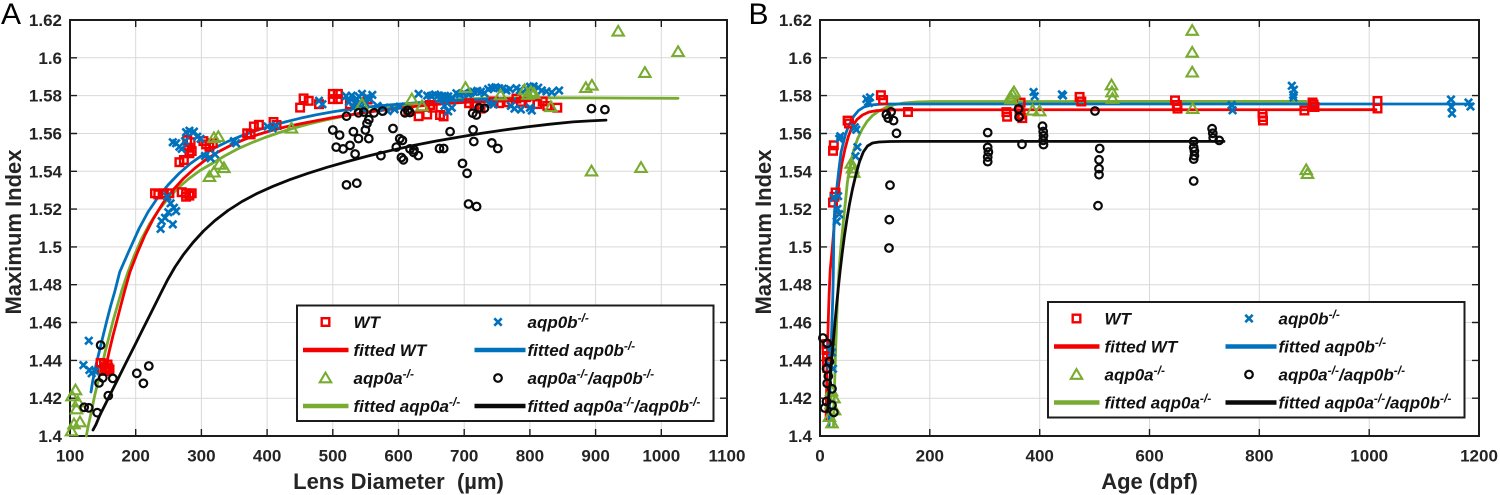  What do you see at coordinates (398, 481) in the screenshot?
I see `svg-text: Lens Diameter (µm)` at bounding box center [398, 481].